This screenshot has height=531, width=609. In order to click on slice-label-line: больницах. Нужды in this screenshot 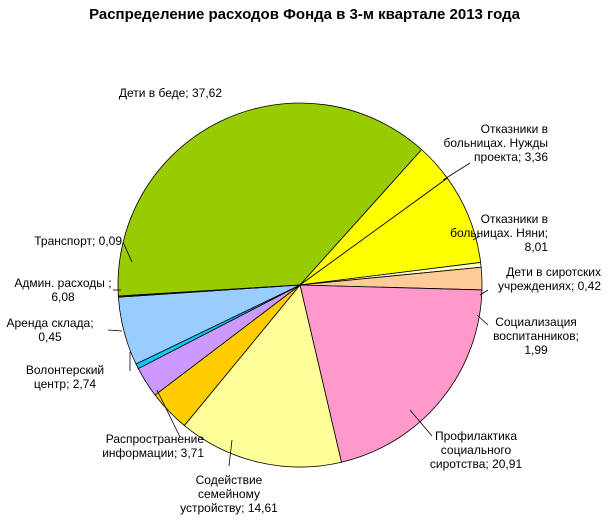, I will do `click(495, 143)`.